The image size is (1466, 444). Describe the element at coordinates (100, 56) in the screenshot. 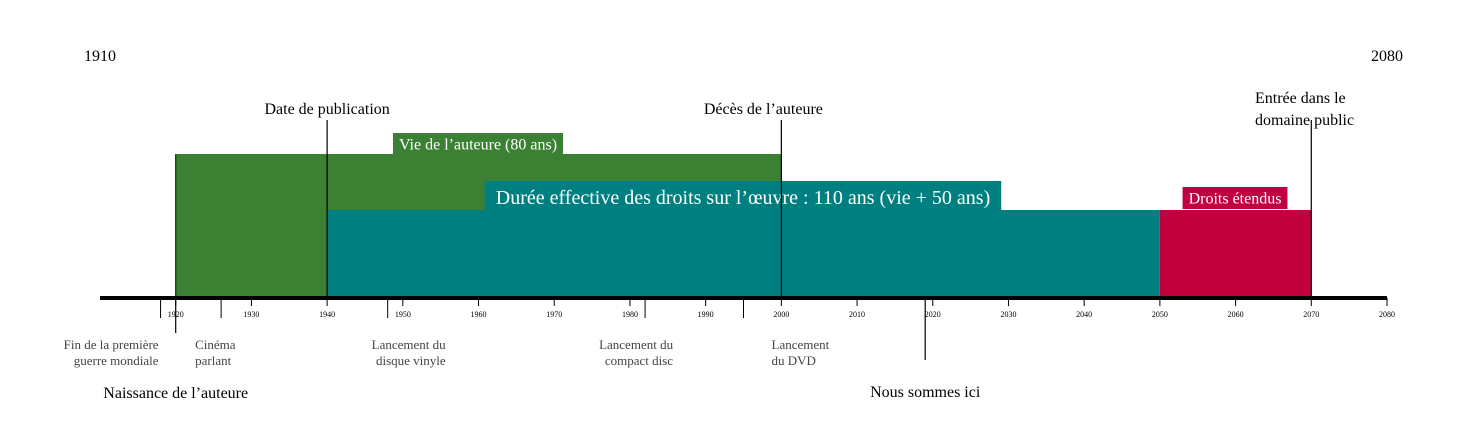

I see `range-start-label: 1910` at that location.